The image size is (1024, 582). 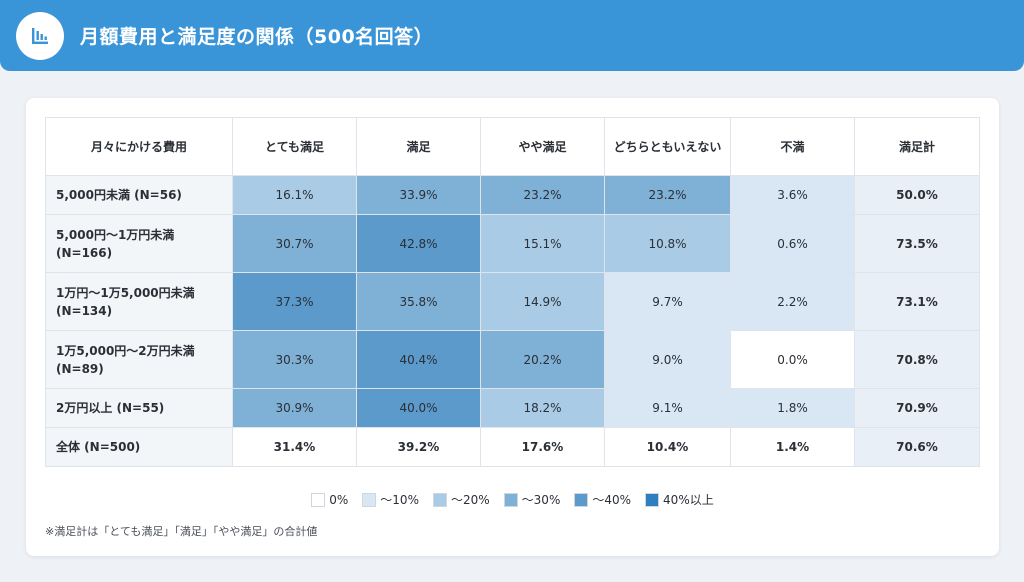 I want to click on value-cell: 30.3%, so click(x=294, y=359).